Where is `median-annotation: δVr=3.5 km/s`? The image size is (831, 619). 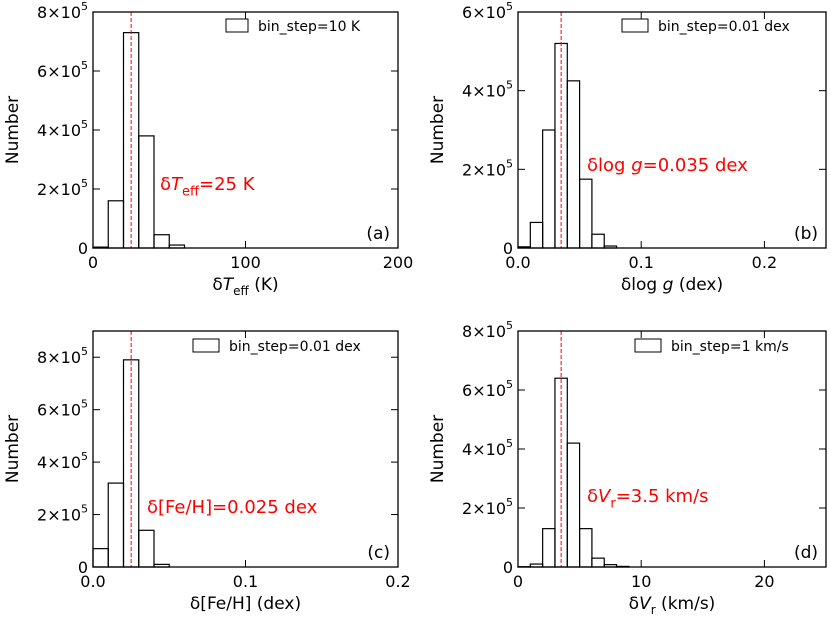 median-annotation: δVr=3.5 km/s is located at coordinates (648, 498).